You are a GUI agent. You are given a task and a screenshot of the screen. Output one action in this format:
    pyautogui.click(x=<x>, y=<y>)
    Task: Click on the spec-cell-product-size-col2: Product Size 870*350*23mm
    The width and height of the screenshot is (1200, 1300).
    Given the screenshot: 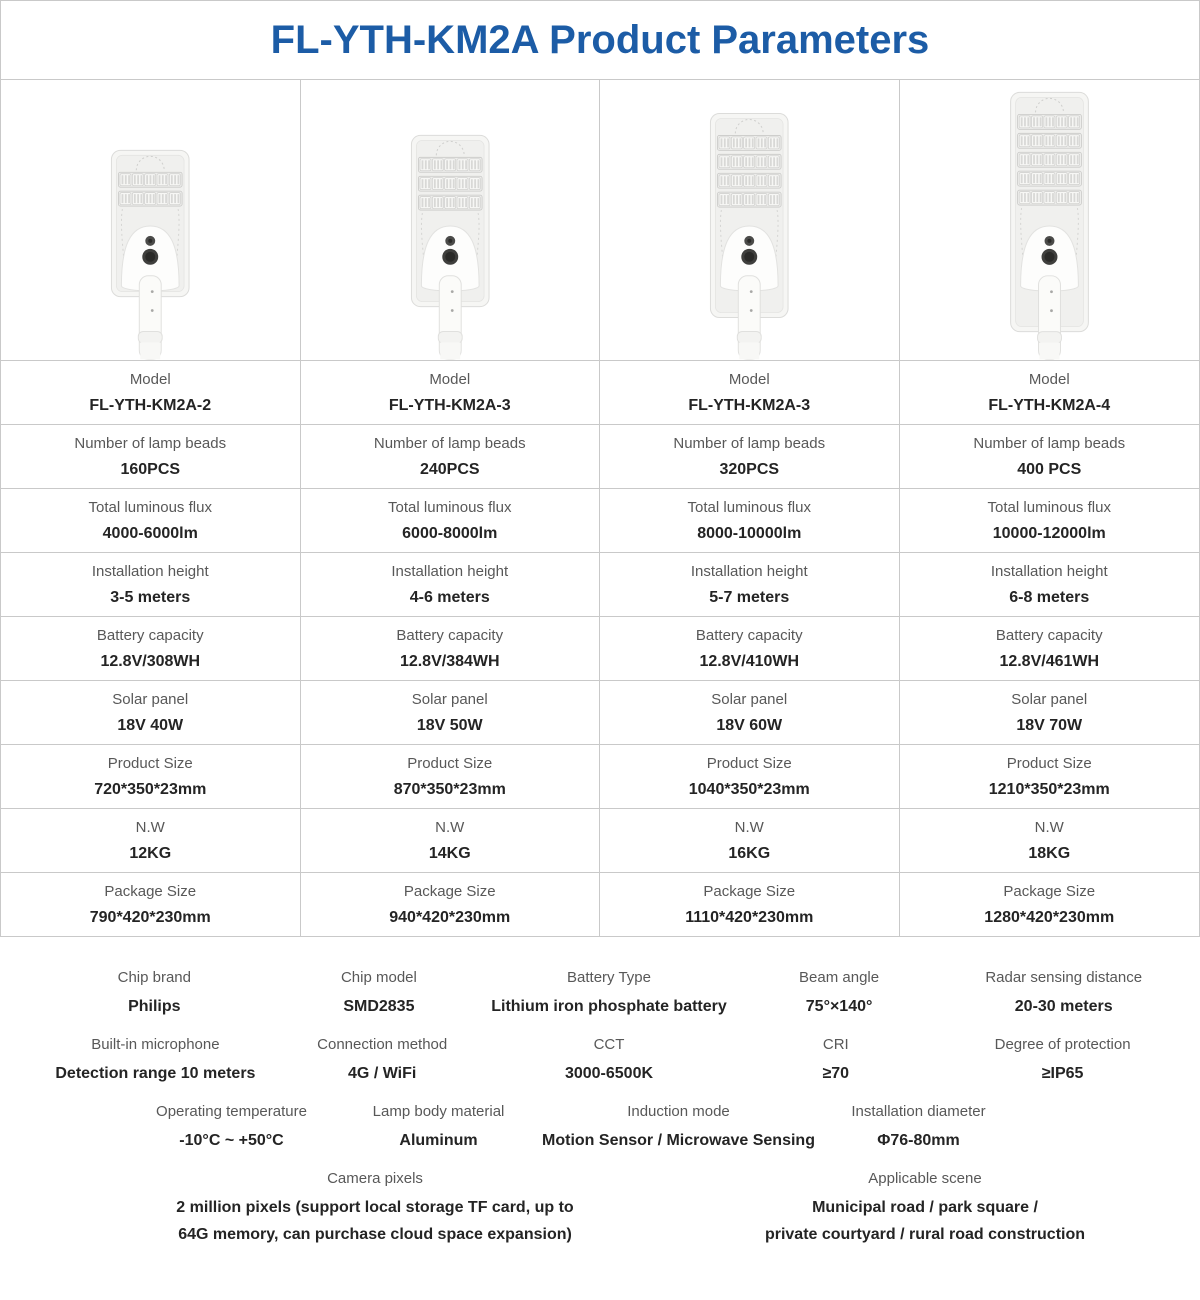 What is the action you would take?
    pyautogui.click(x=450, y=776)
    